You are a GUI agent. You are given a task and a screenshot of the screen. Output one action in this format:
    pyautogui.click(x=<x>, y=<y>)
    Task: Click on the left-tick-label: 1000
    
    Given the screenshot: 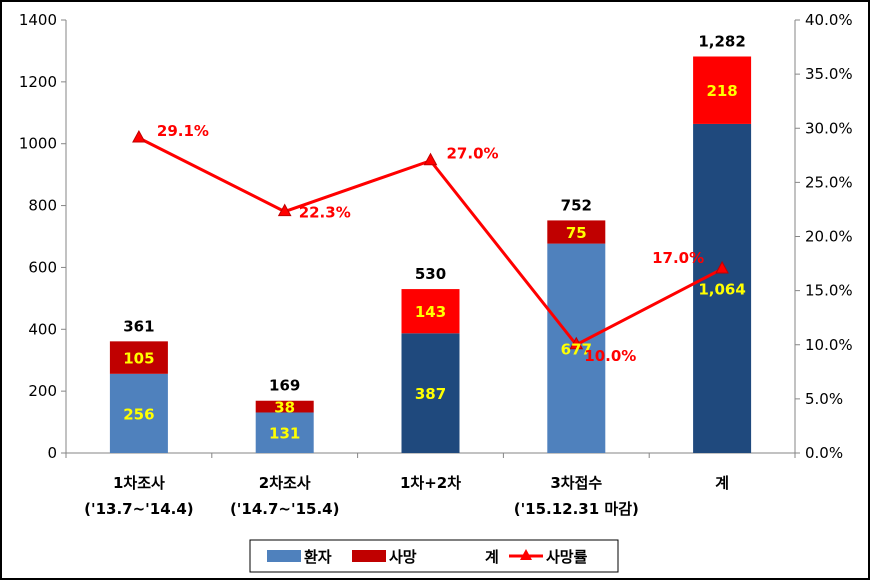 What is the action you would take?
    pyautogui.click(x=38, y=144)
    